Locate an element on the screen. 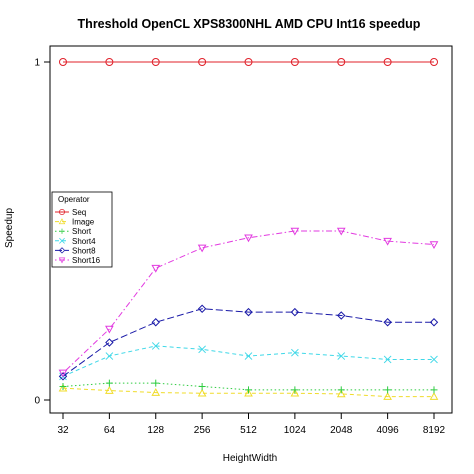 The image size is (474, 474). x-tick-label: 2048 is located at coordinates (341, 430).